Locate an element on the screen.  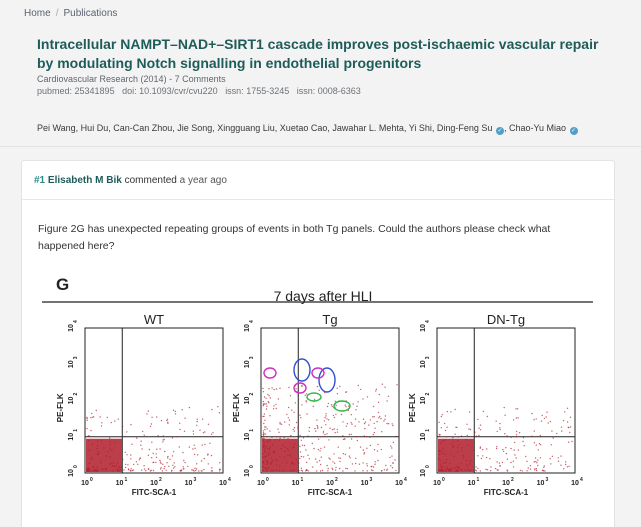
panel-frame is located at coordinates (506, 400).